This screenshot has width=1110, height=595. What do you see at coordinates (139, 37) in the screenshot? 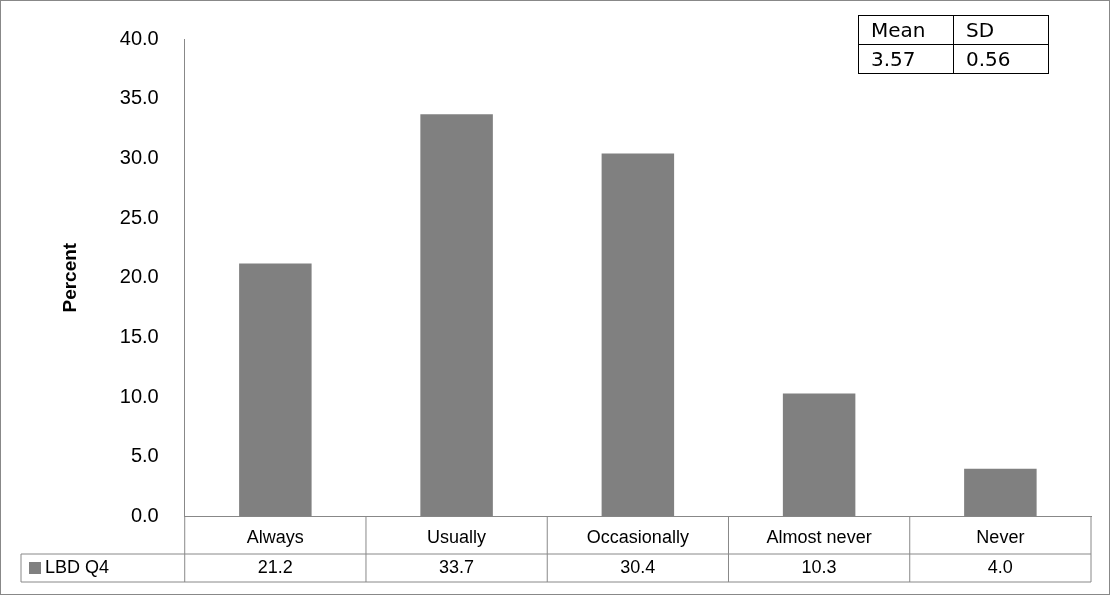
I see `y-tick-label: 40.0` at bounding box center [139, 37].